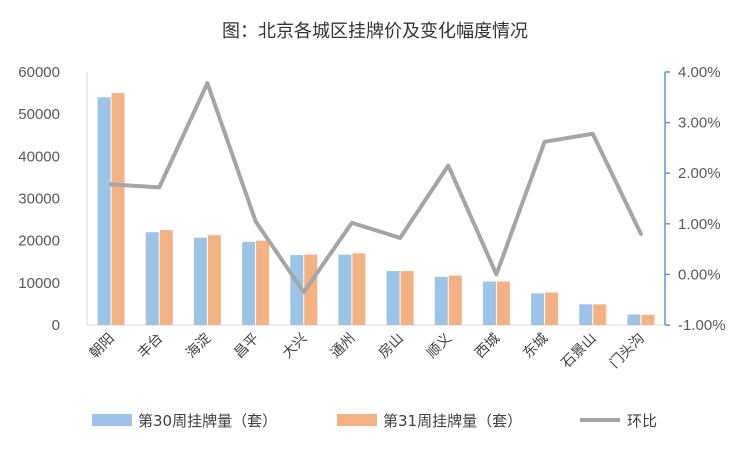  What do you see at coordinates (535, 346) in the screenshot?
I see `category-label: 东城` at bounding box center [535, 346].